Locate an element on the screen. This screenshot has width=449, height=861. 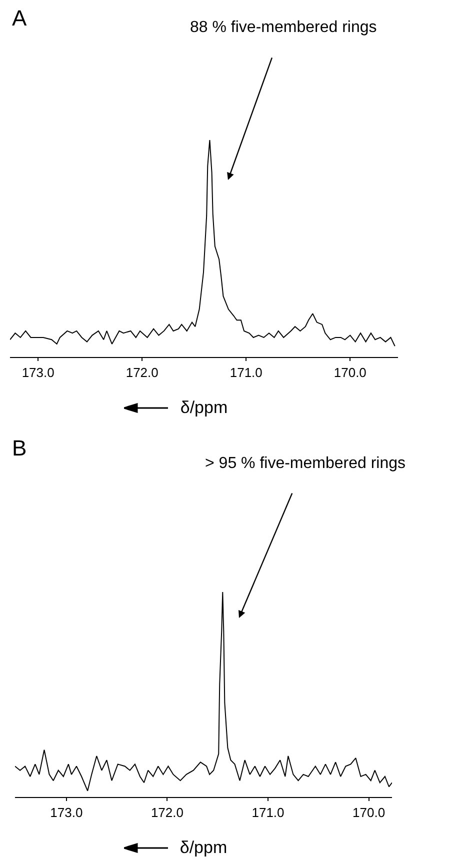
text: > 95 % five-membered rings is located at coordinates (305, 463).